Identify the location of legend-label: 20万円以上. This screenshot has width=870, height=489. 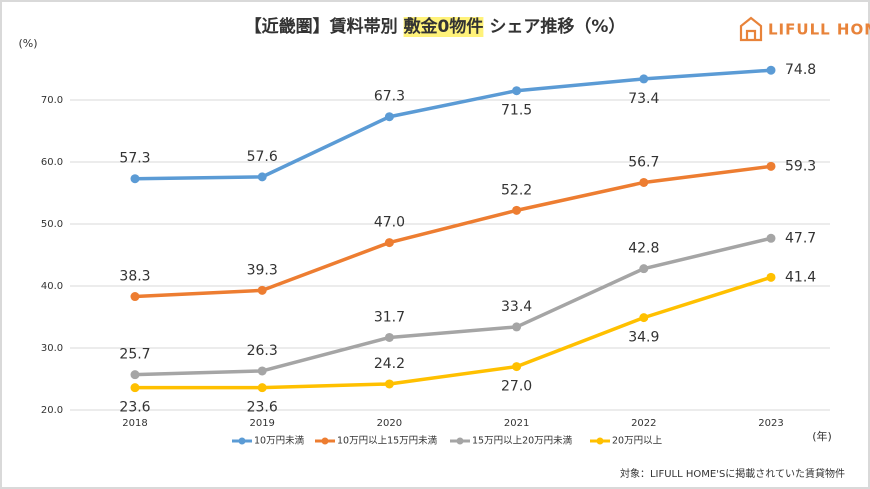
(637, 441).